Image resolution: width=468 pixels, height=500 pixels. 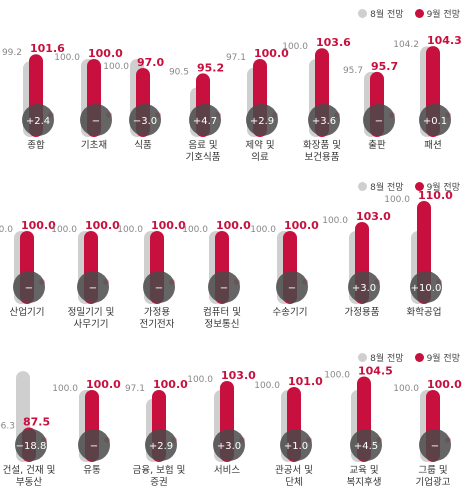 I want to click on category-label: 컴퓨터 및 정보통신, so click(x=222, y=318).